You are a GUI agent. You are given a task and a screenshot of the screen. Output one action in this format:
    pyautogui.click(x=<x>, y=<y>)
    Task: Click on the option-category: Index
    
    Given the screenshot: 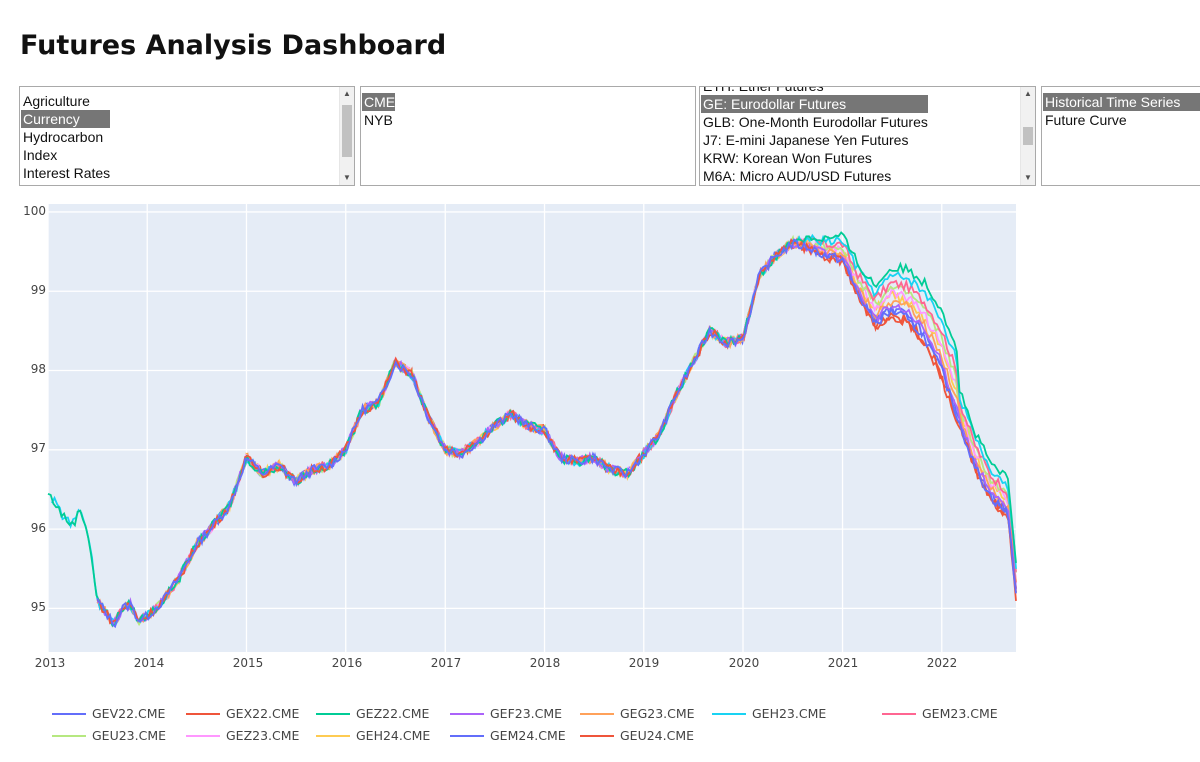 What is the action you would take?
    pyautogui.click(x=40, y=155)
    